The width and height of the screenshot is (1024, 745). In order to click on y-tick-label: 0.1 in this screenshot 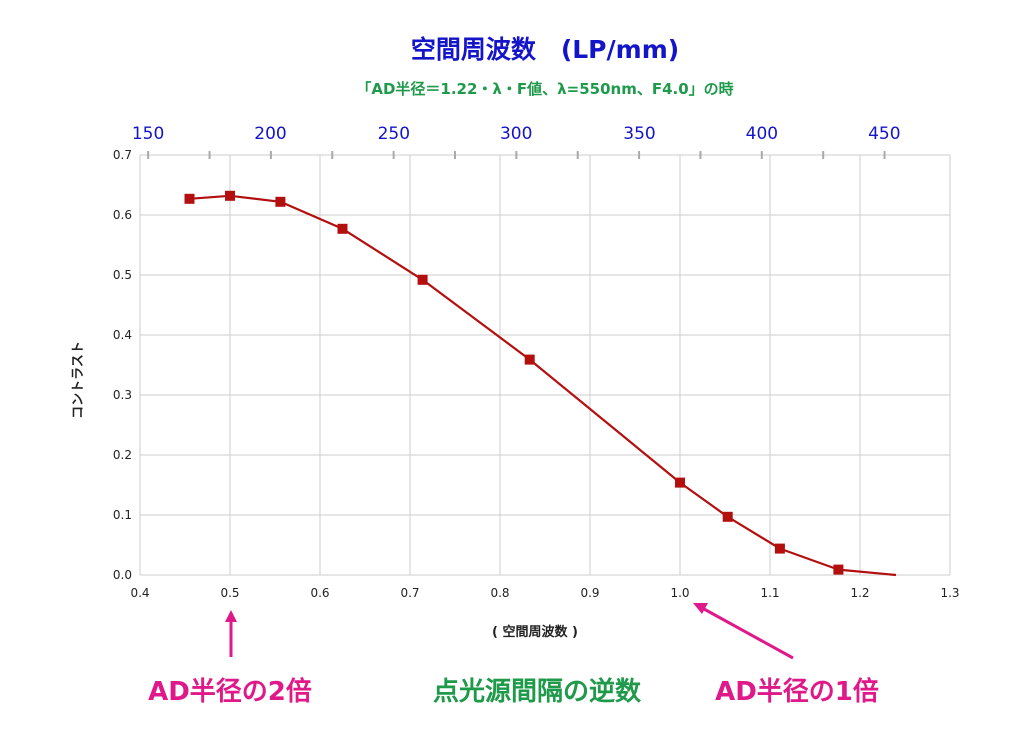, I will do `click(122, 515)`.